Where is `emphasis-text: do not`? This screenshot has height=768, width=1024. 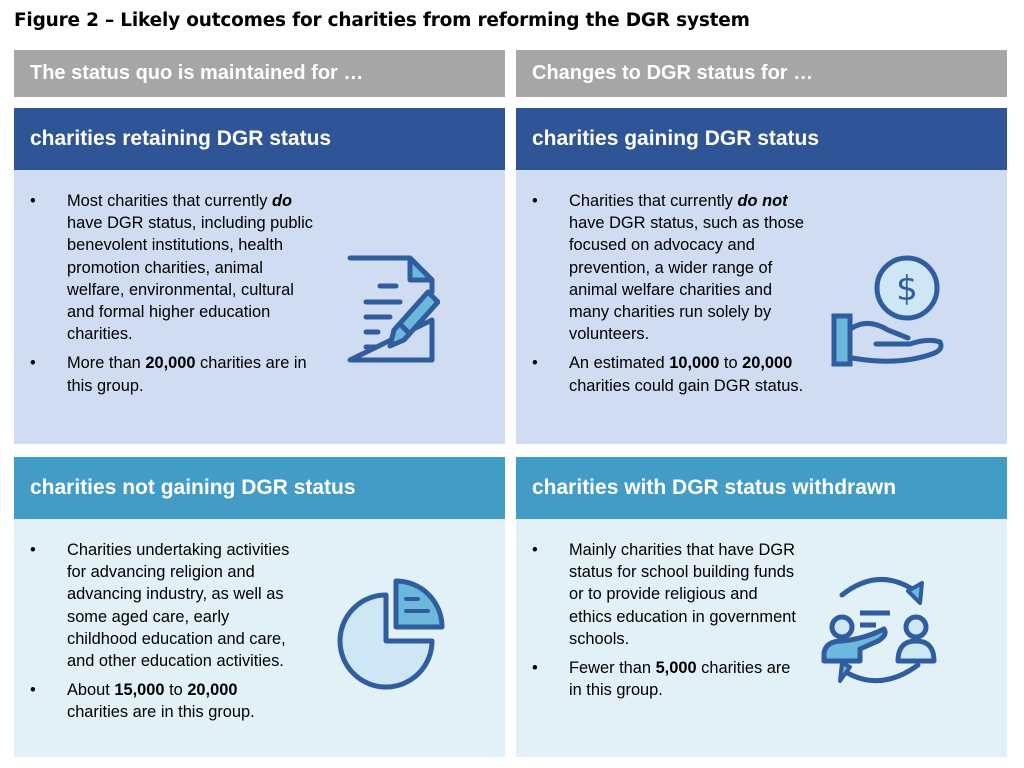 emphasis-text: do not is located at coordinates (762, 201).